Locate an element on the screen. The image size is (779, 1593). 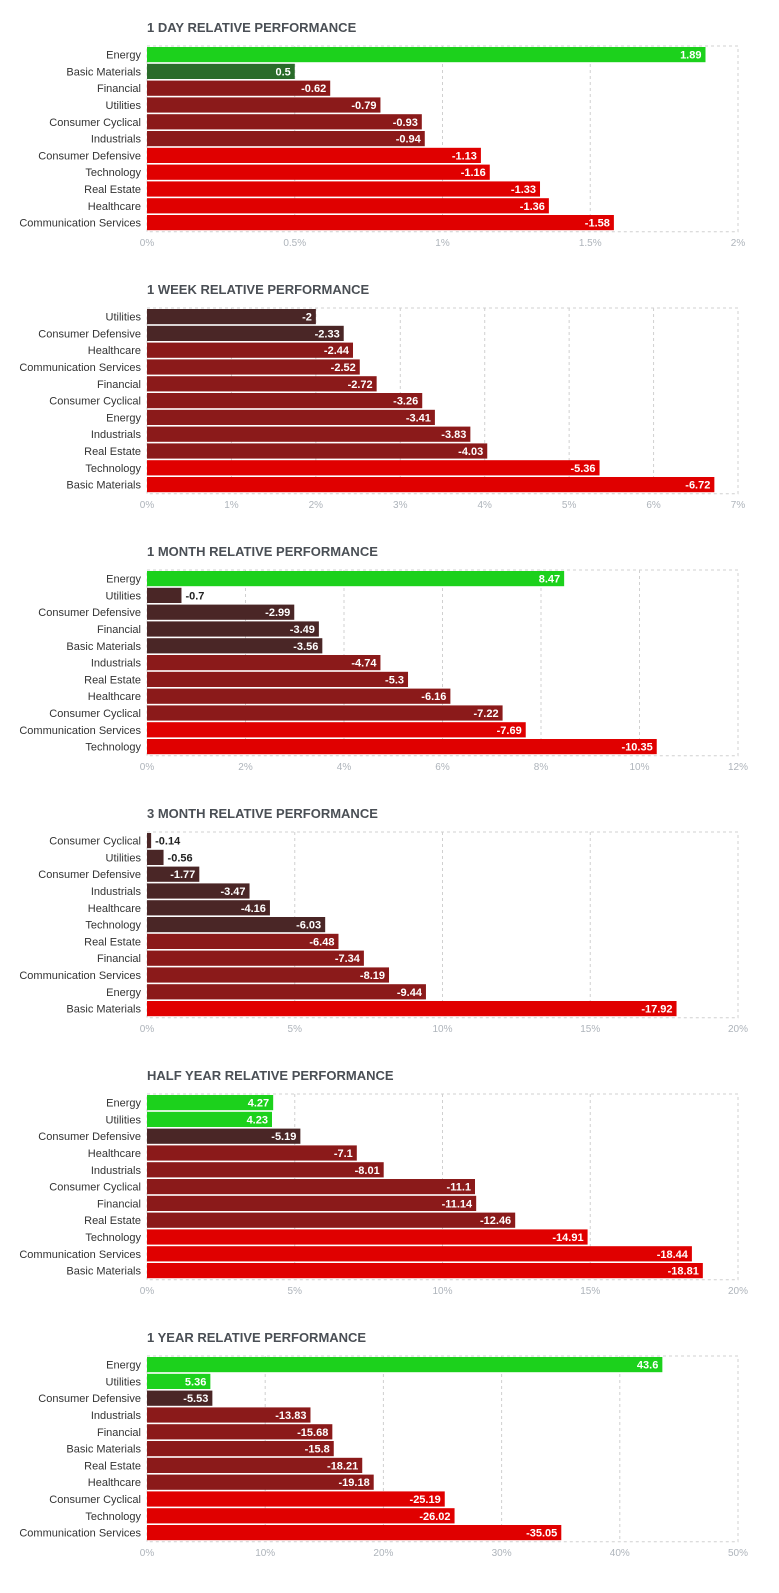
chart-title: 1 YEAR RELATIVE PERFORMANCE is located at coordinates (257, 1337).